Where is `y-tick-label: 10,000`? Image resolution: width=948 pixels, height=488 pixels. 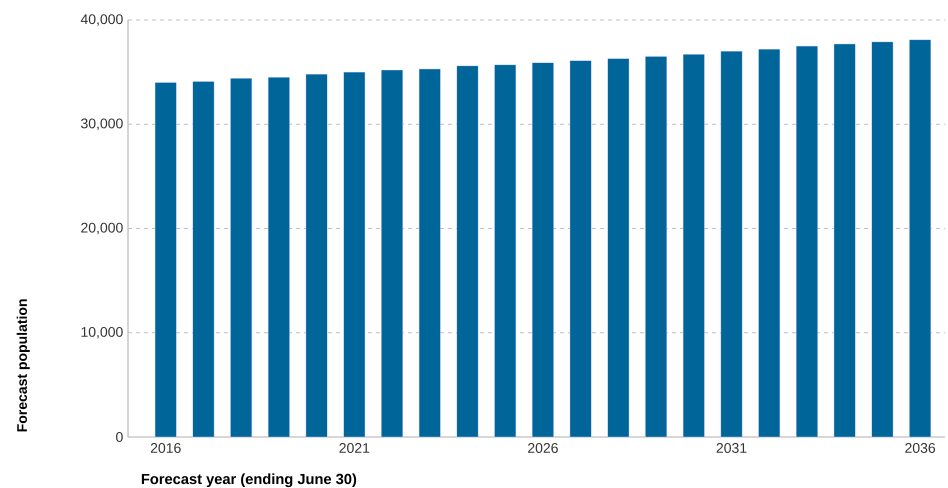 y-tick-label: 10,000 is located at coordinates (102, 332).